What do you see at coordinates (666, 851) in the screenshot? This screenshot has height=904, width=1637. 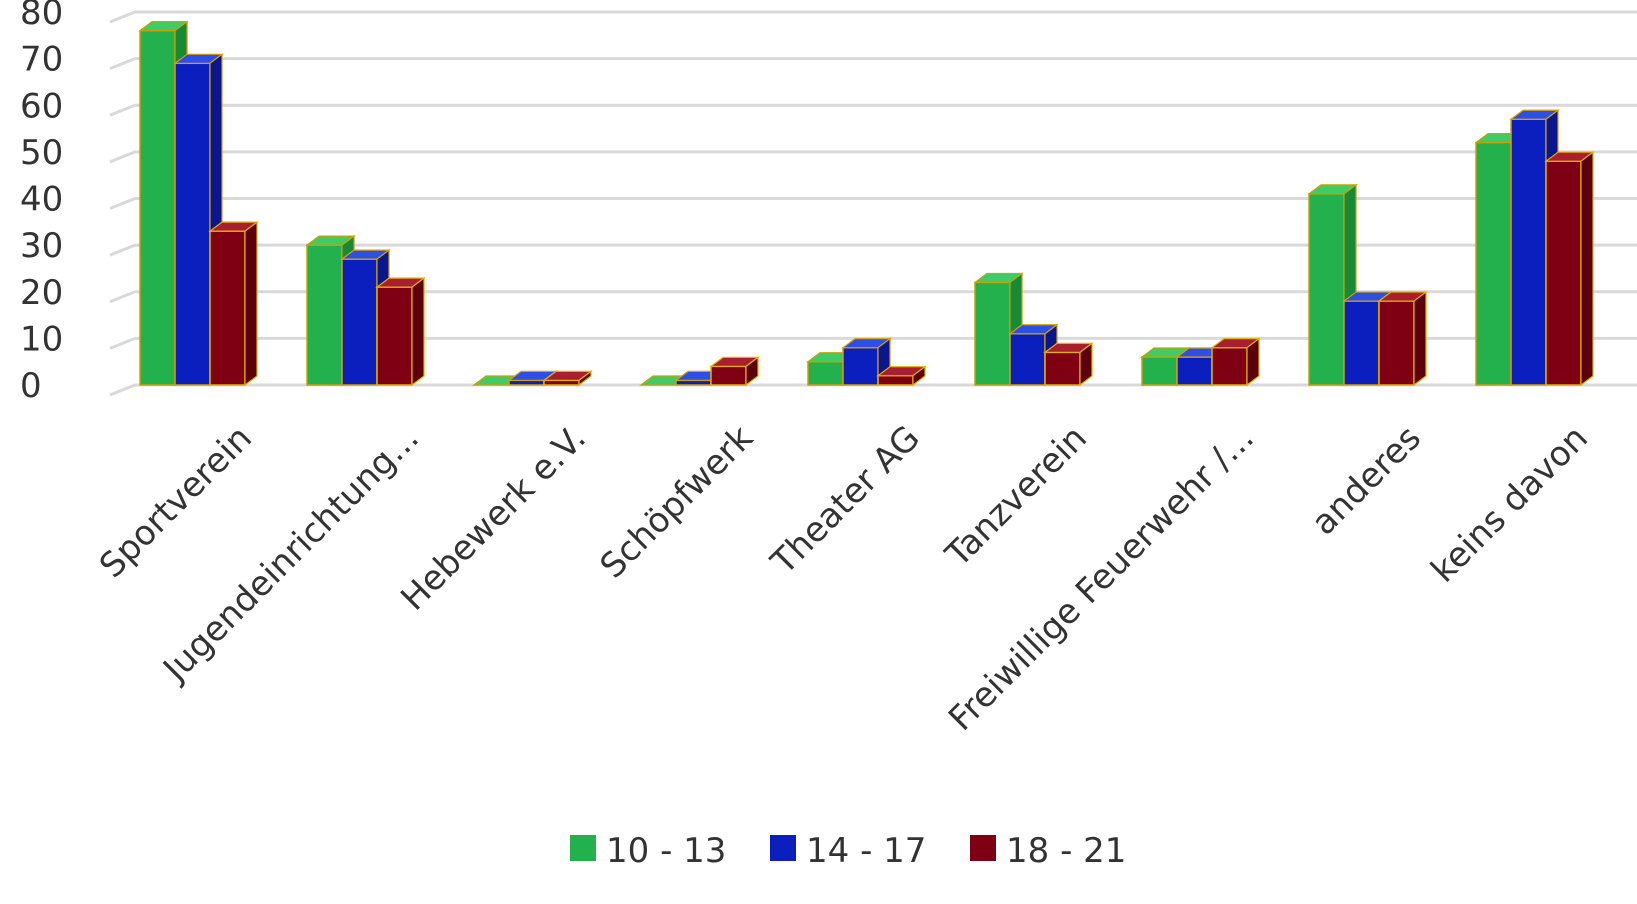 I see `legend-label: 10 - 13` at bounding box center [666, 851].